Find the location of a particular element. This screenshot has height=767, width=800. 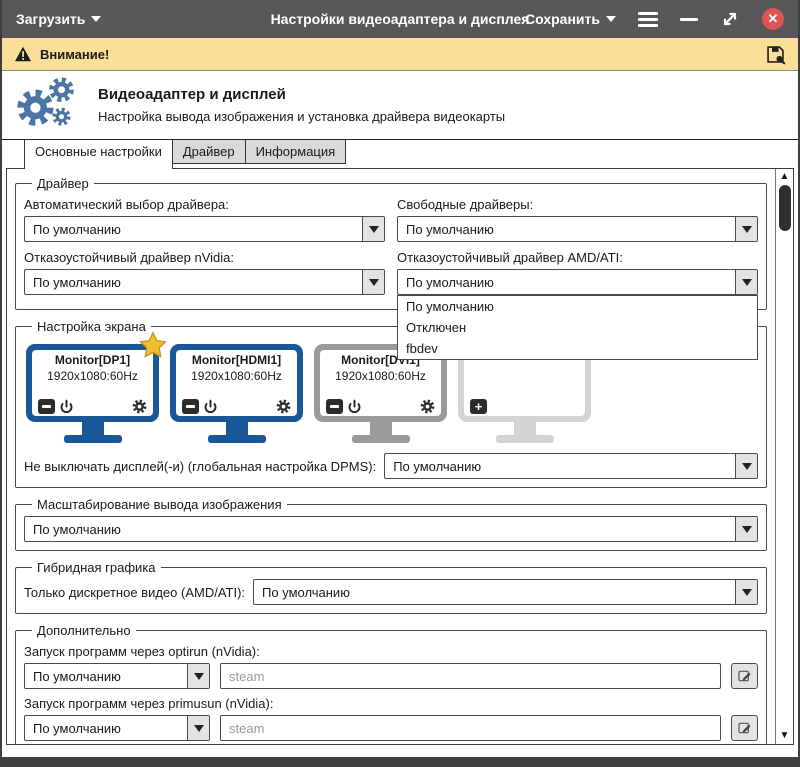

dropdown-option: Отключен is located at coordinates (436, 327).